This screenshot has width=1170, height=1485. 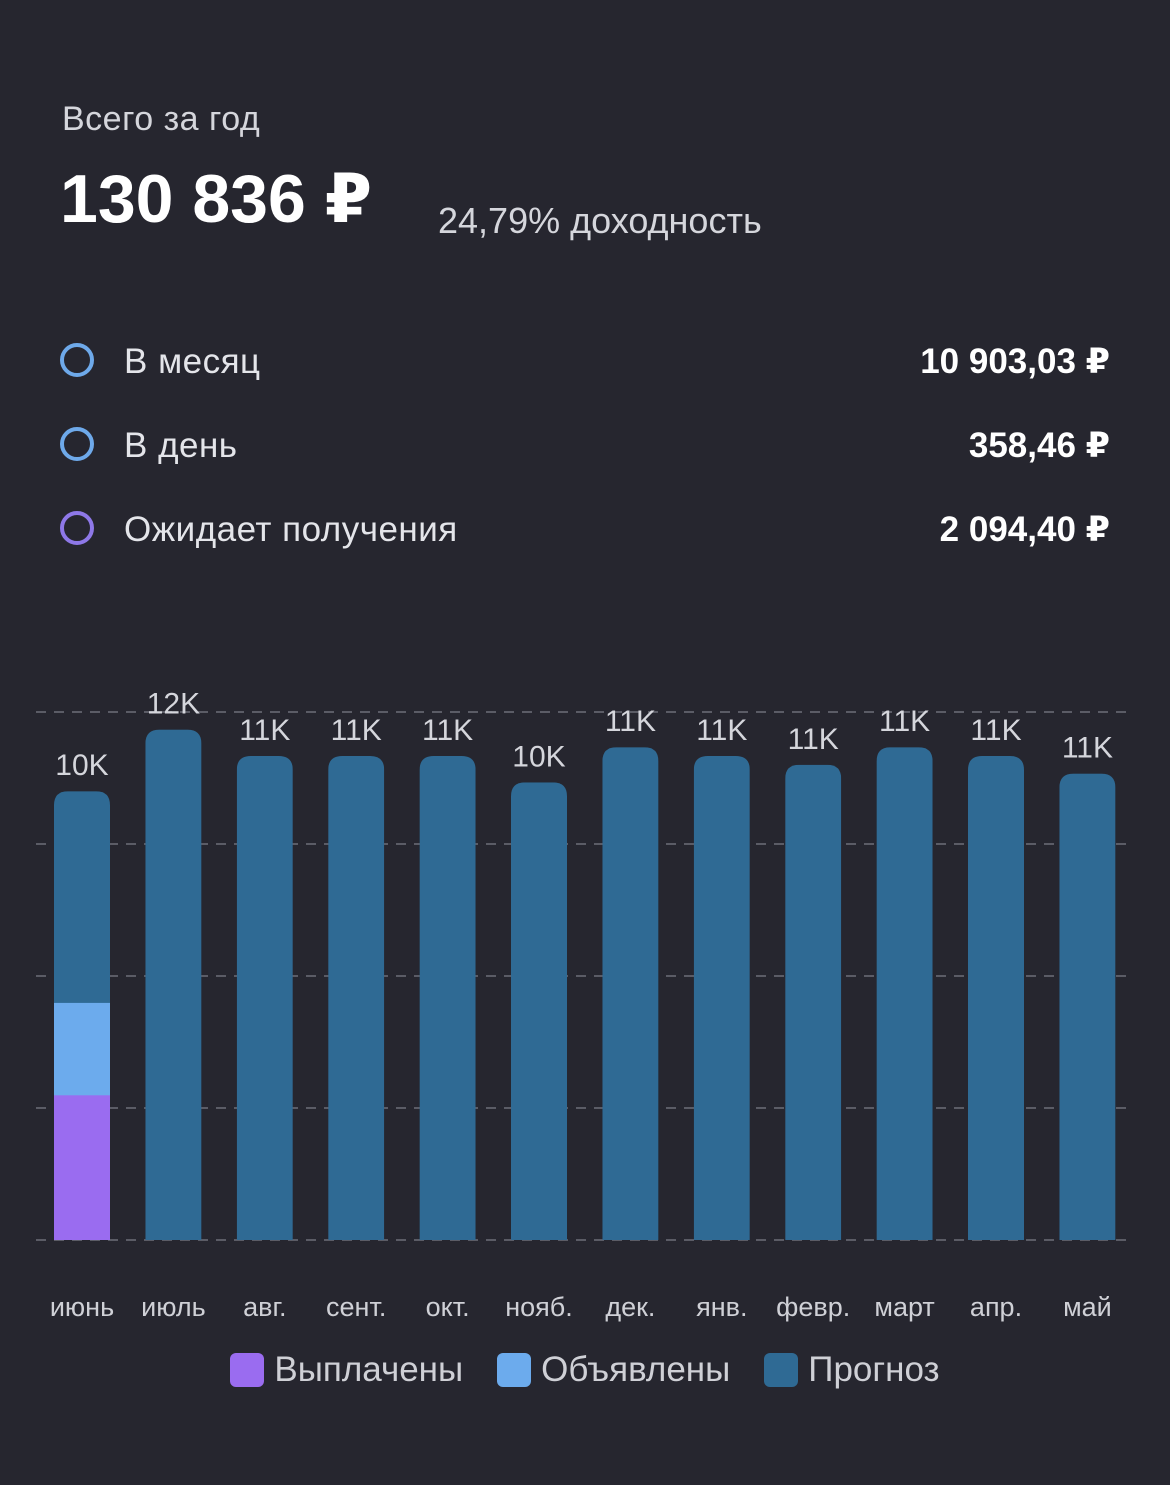 I want to click on month-label: нояб., so click(x=539, y=1307).